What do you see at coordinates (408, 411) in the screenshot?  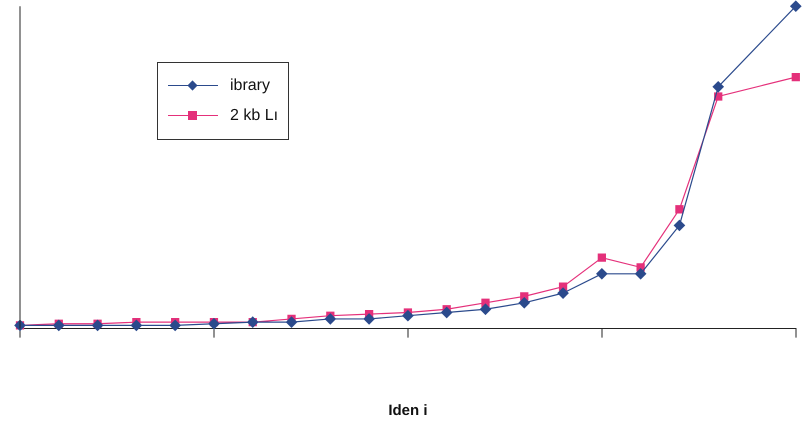 I see `x-axis-title: Iden i` at bounding box center [408, 411].